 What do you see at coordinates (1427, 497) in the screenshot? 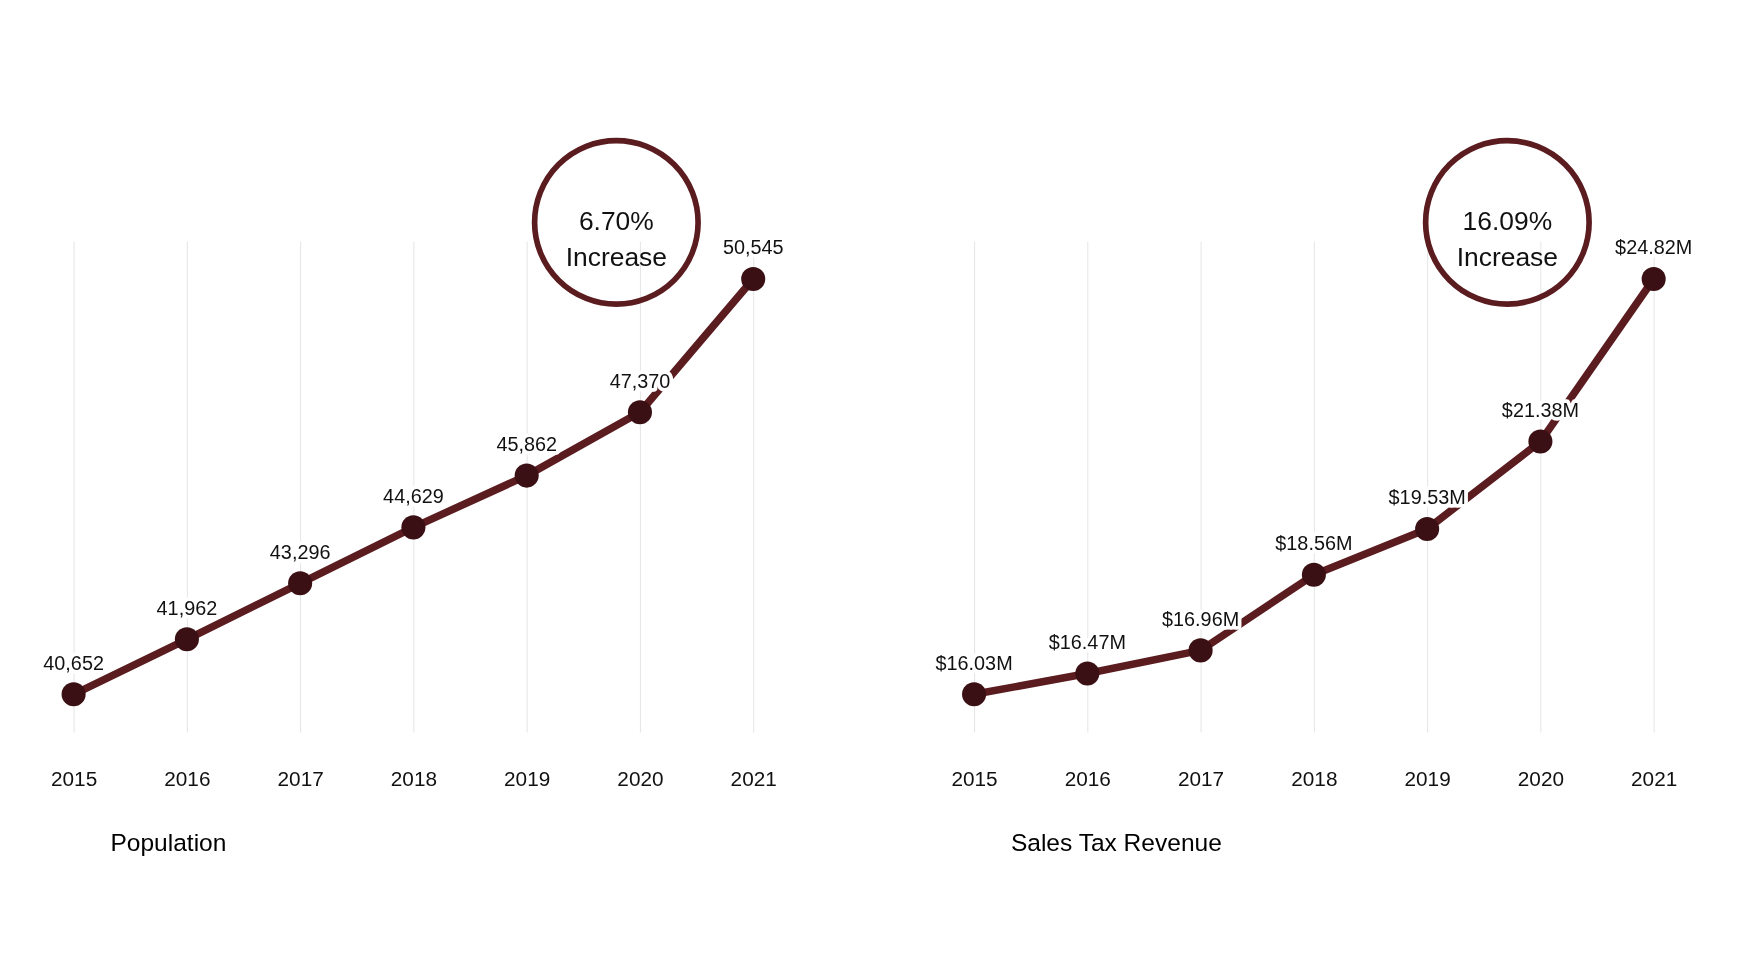
I see `data-label: $19.53M` at bounding box center [1427, 497].